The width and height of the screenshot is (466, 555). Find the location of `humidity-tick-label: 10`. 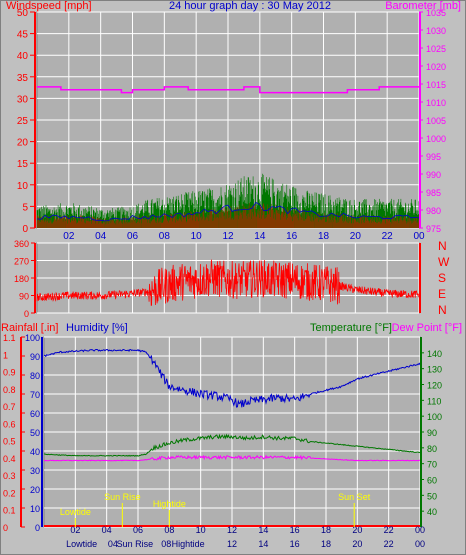

humidity-tick-label: 10 is located at coordinates (35, 509).